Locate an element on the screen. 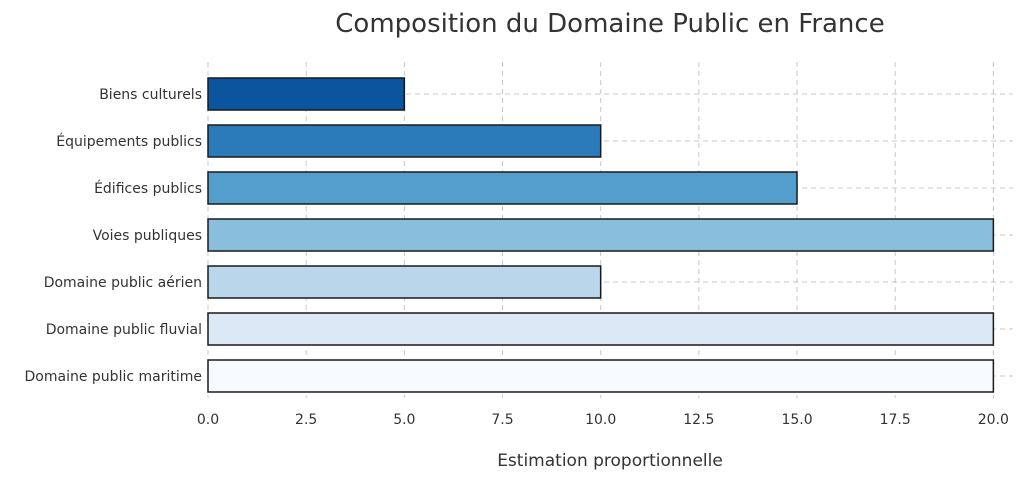  y-tick-label: Voies publiques is located at coordinates (147, 236).